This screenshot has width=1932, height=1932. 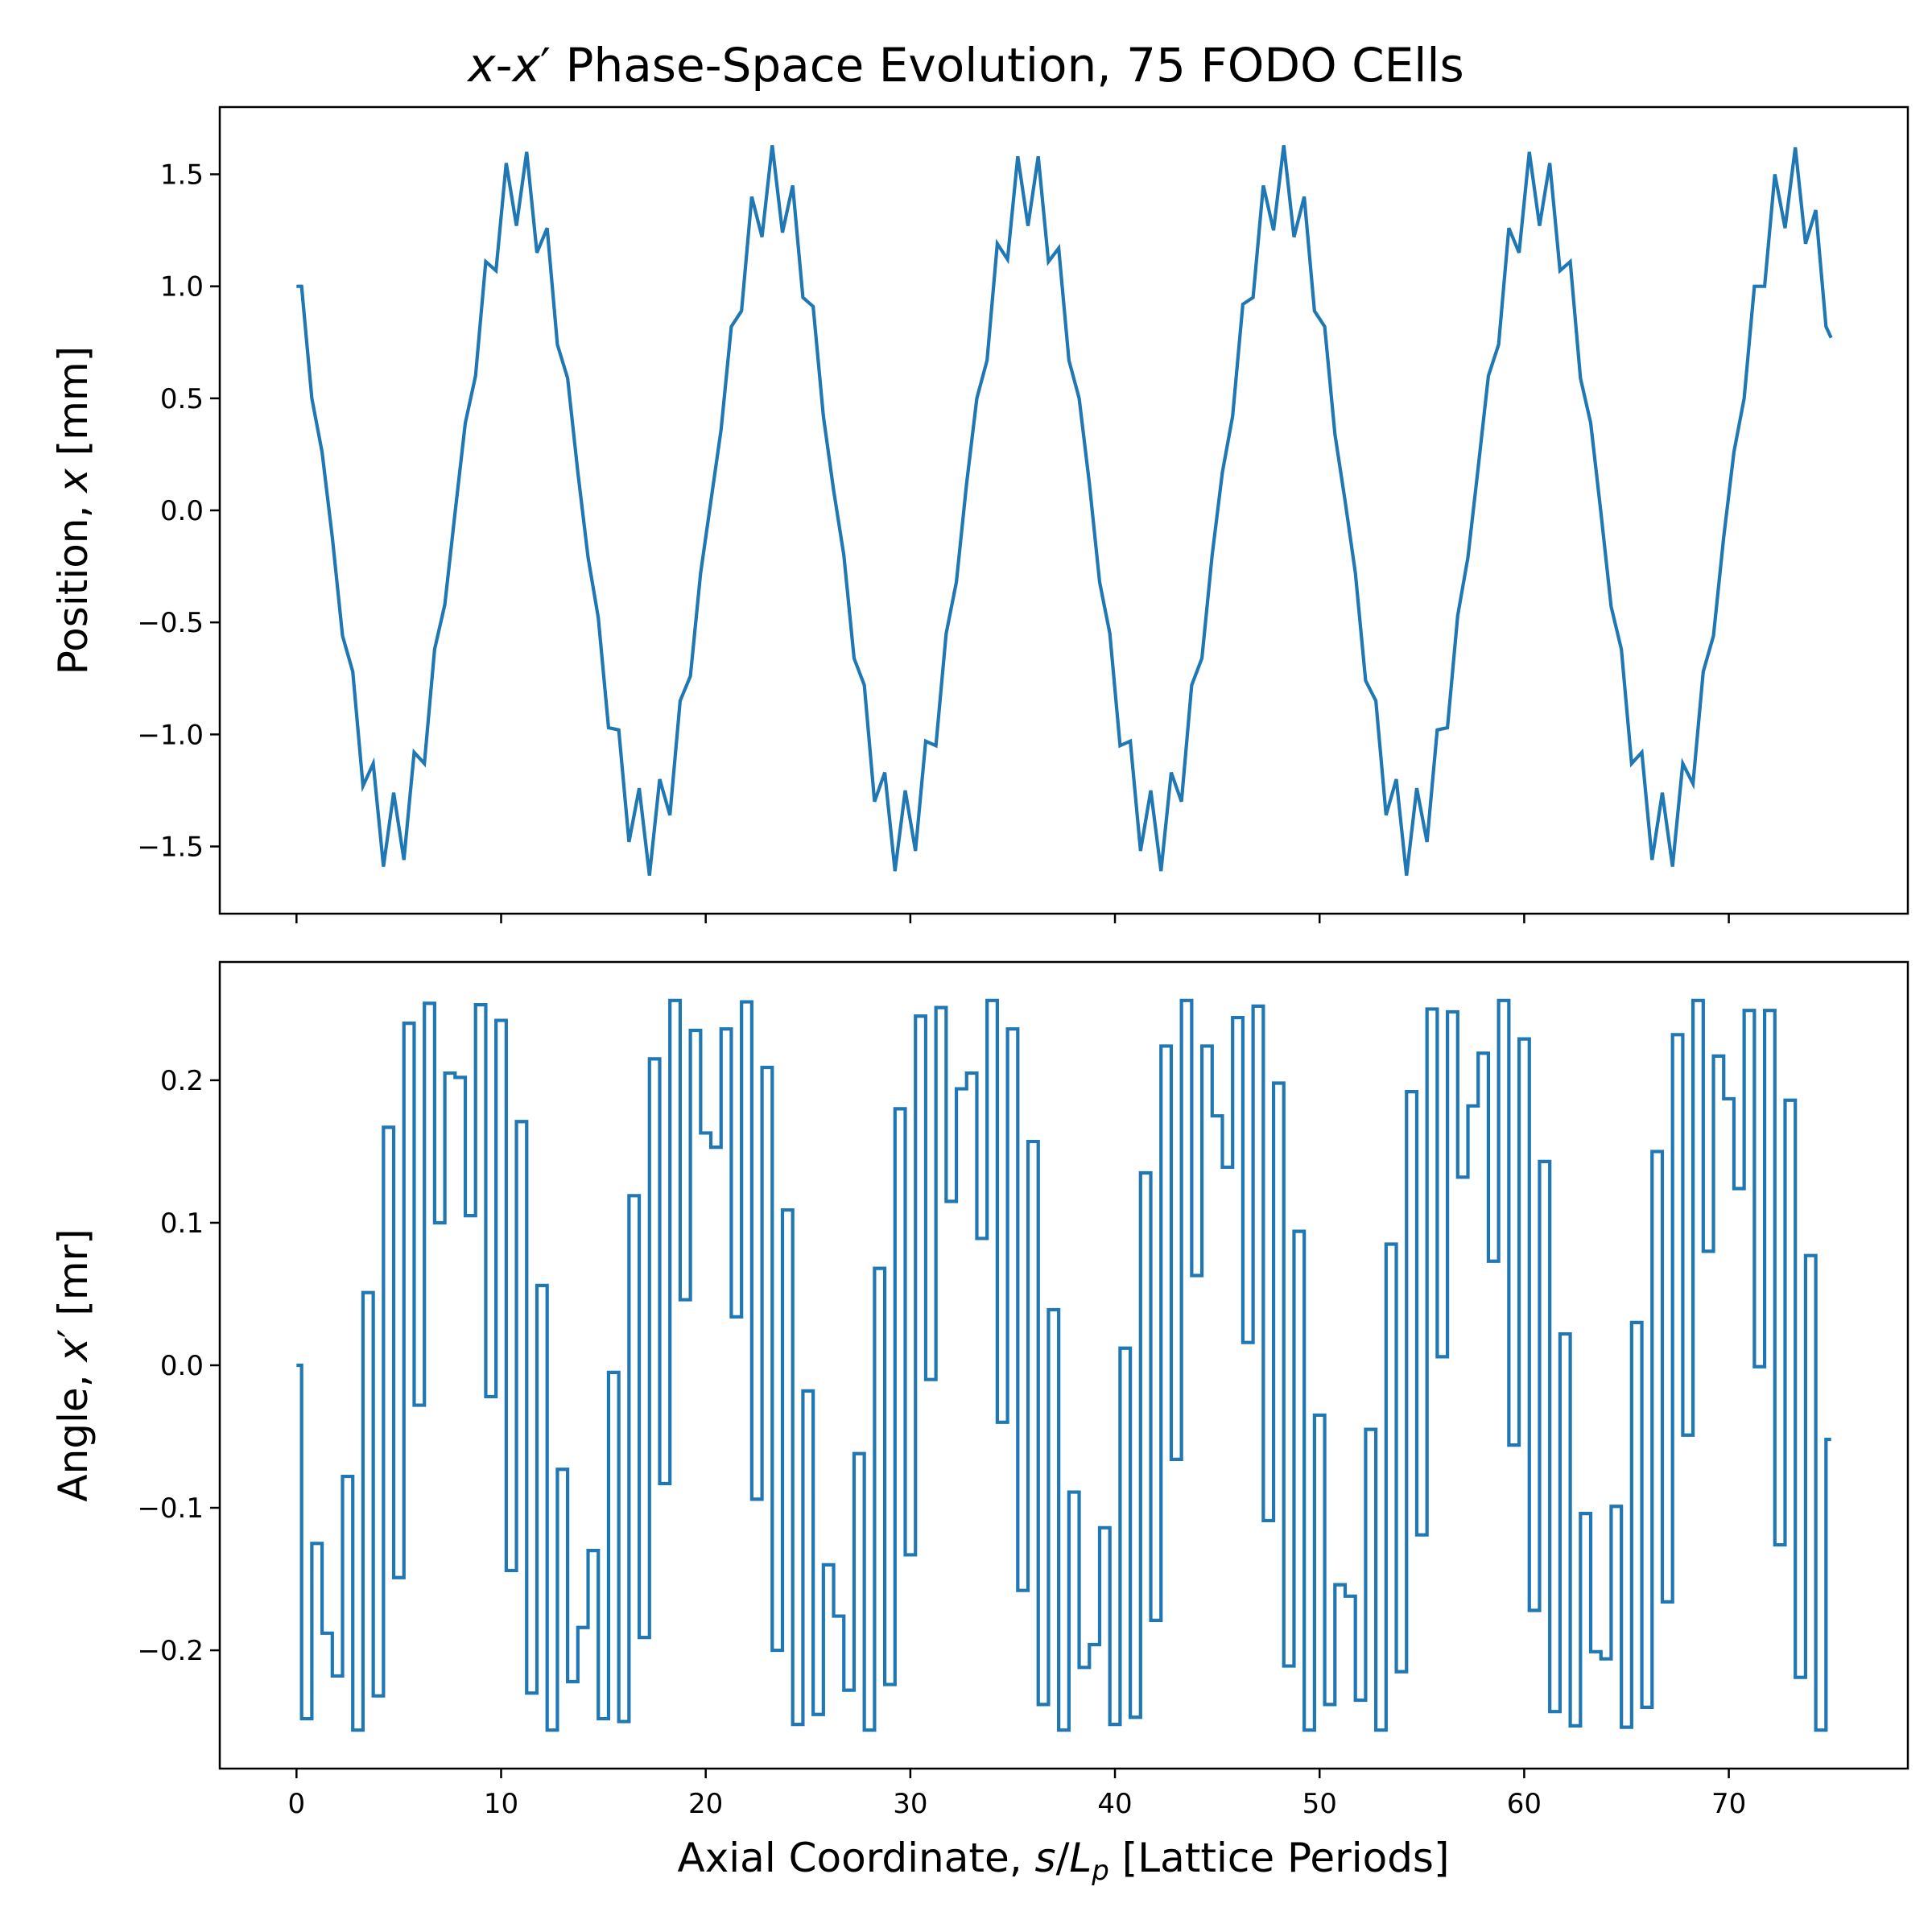 What do you see at coordinates (910, 1804) in the screenshot?
I see `angle-x-tick-label: 30` at bounding box center [910, 1804].